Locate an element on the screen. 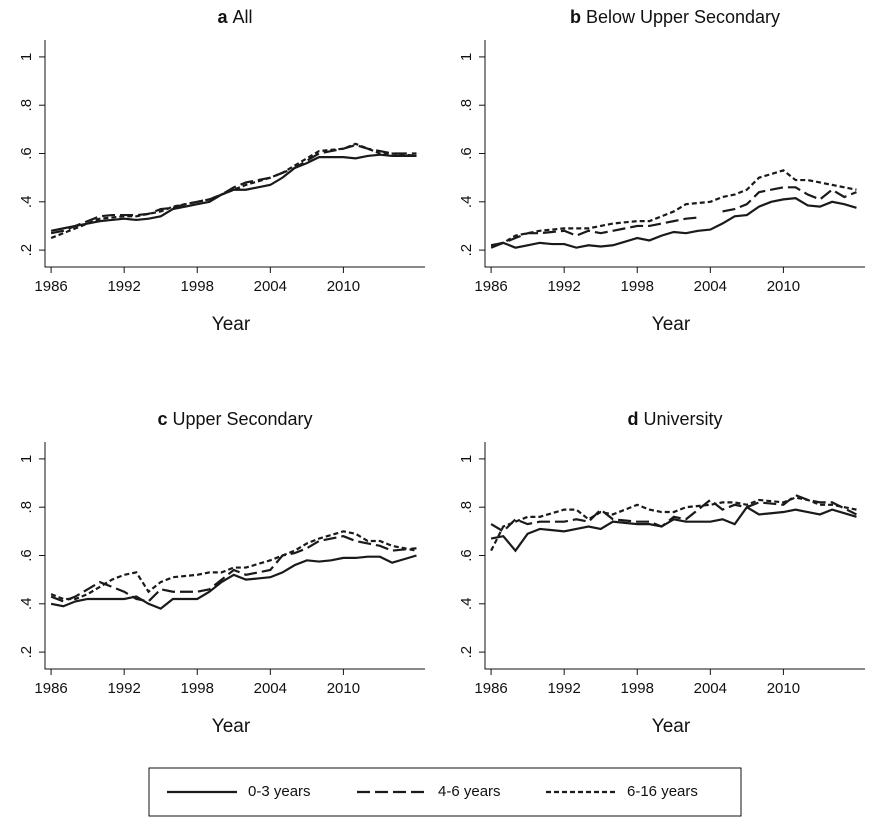 The width and height of the screenshot is (889, 829). panel-letter: c is located at coordinates (162, 419).